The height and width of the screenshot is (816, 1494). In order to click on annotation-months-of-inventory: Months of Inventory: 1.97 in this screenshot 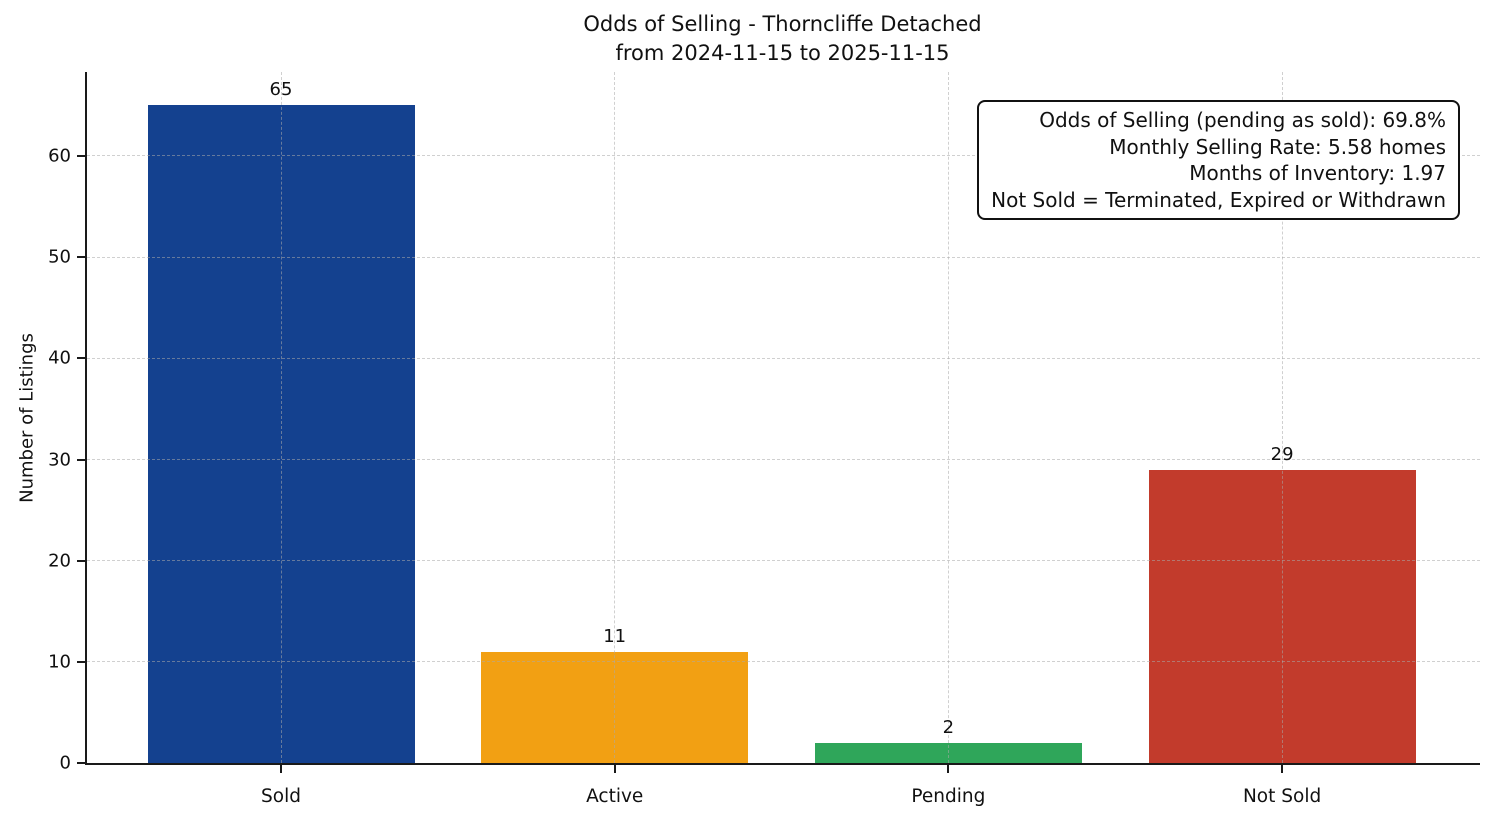, I will do `click(1317, 173)`.